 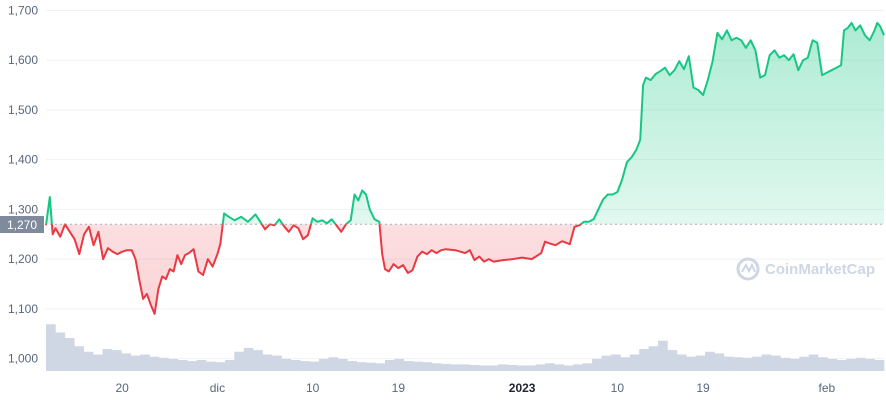 I want to click on x-tick-label: feb, so click(x=827, y=388).